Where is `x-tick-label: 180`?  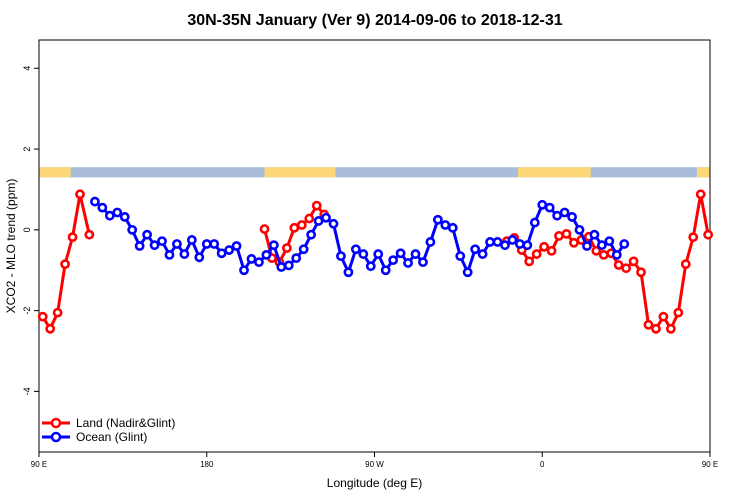 x-tick-label: 180 is located at coordinates (207, 464).